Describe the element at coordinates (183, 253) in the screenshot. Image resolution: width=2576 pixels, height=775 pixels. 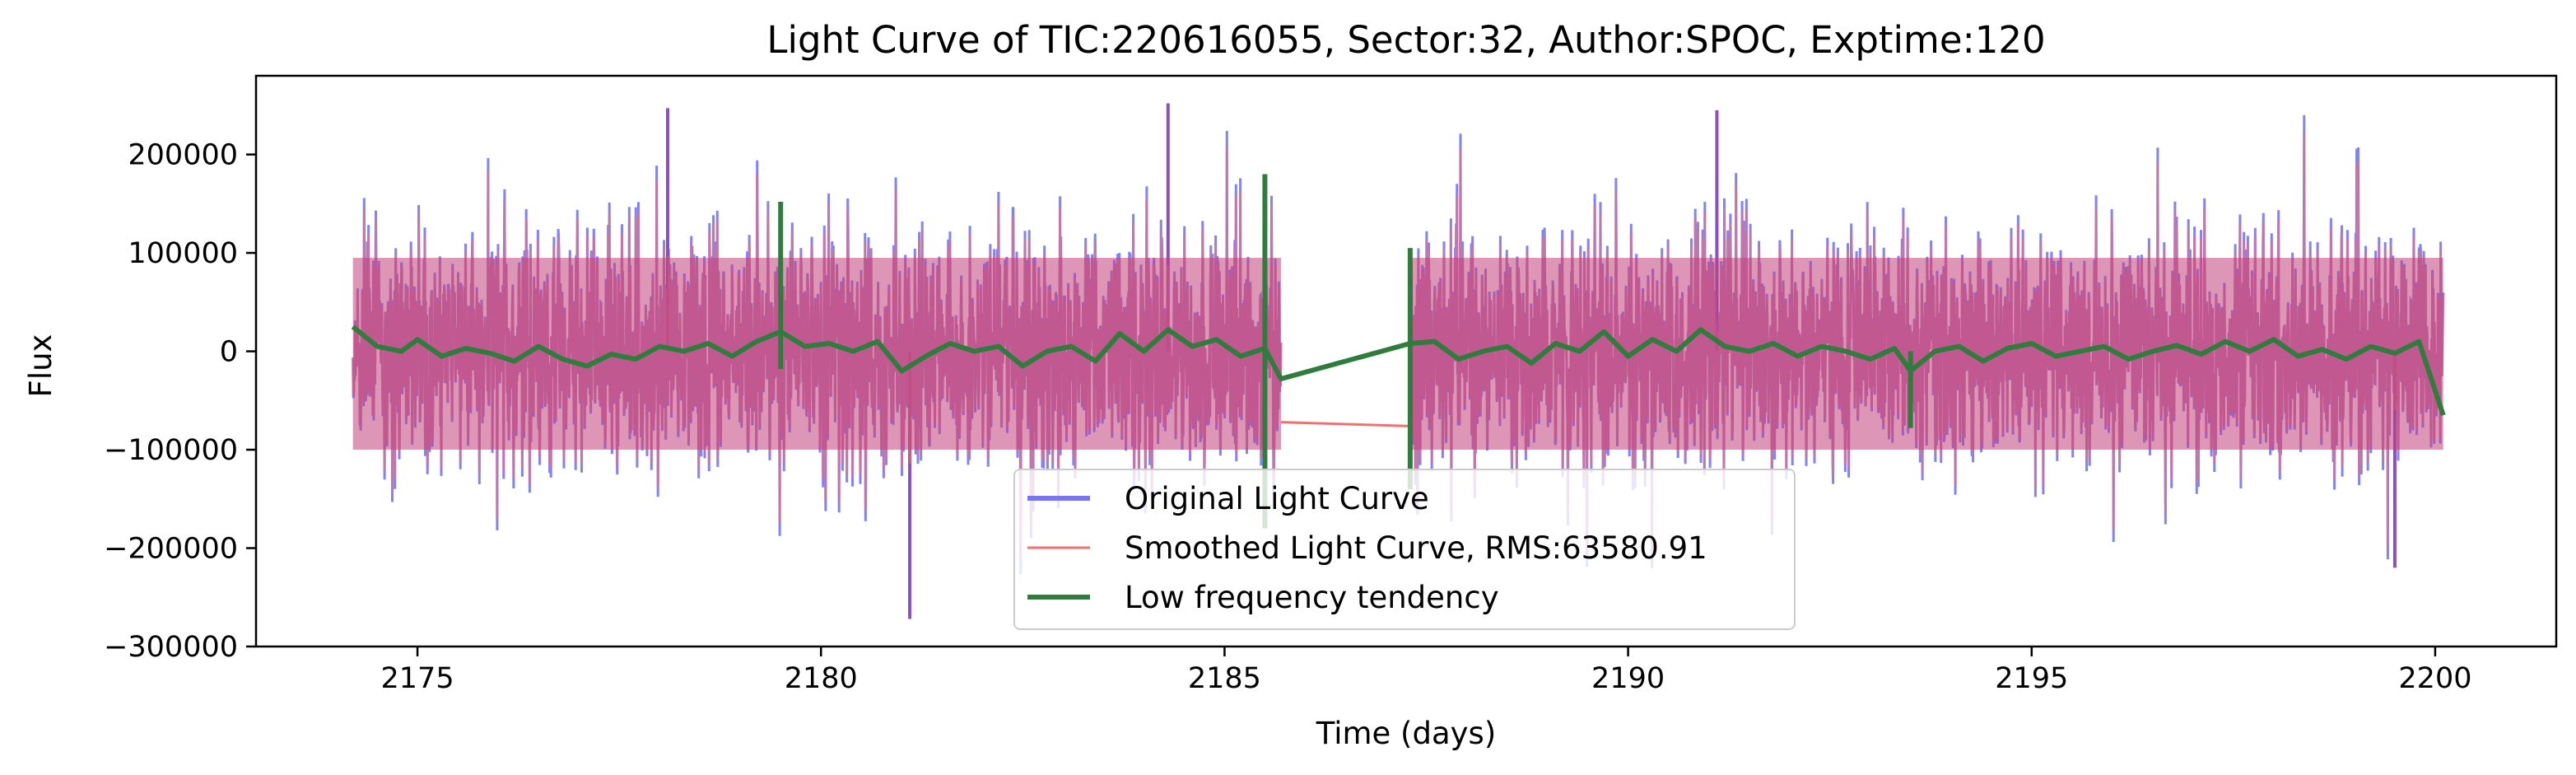
I see `y-tick-label: 100000` at that location.